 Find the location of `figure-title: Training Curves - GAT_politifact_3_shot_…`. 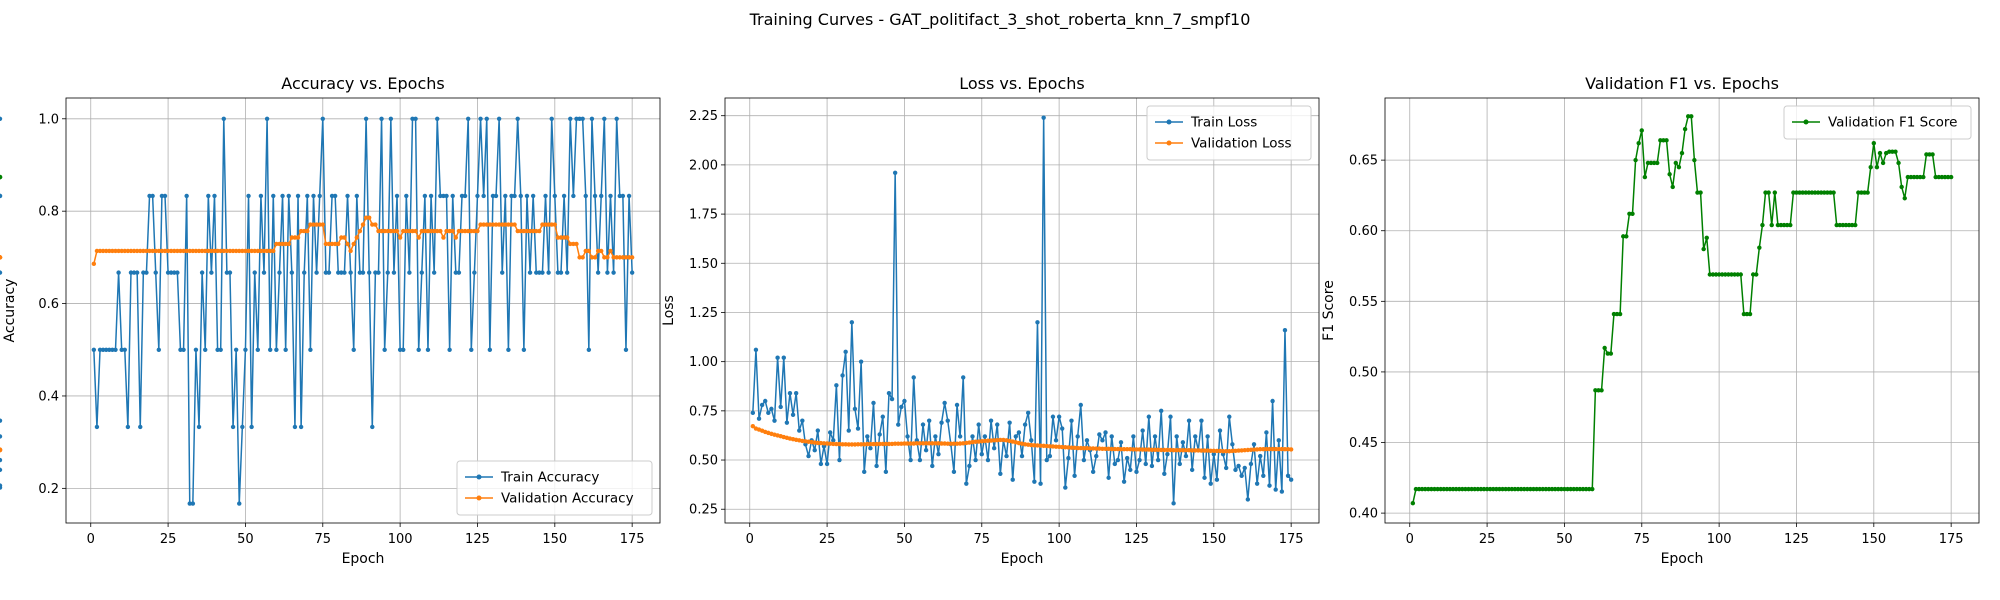

figure-title: Training Curves - GAT_politifact_3_shot_… is located at coordinates (1000, 20).